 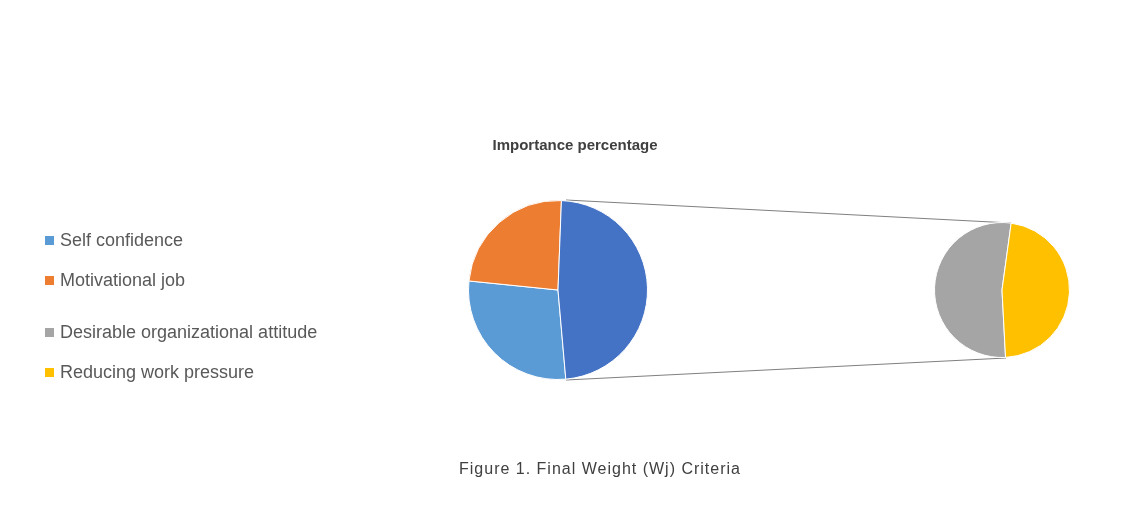 What do you see at coordinates (157, 372) in the screenshot?
I see `legend-label: Reducing work pressure` at bounding box center [157, 372].